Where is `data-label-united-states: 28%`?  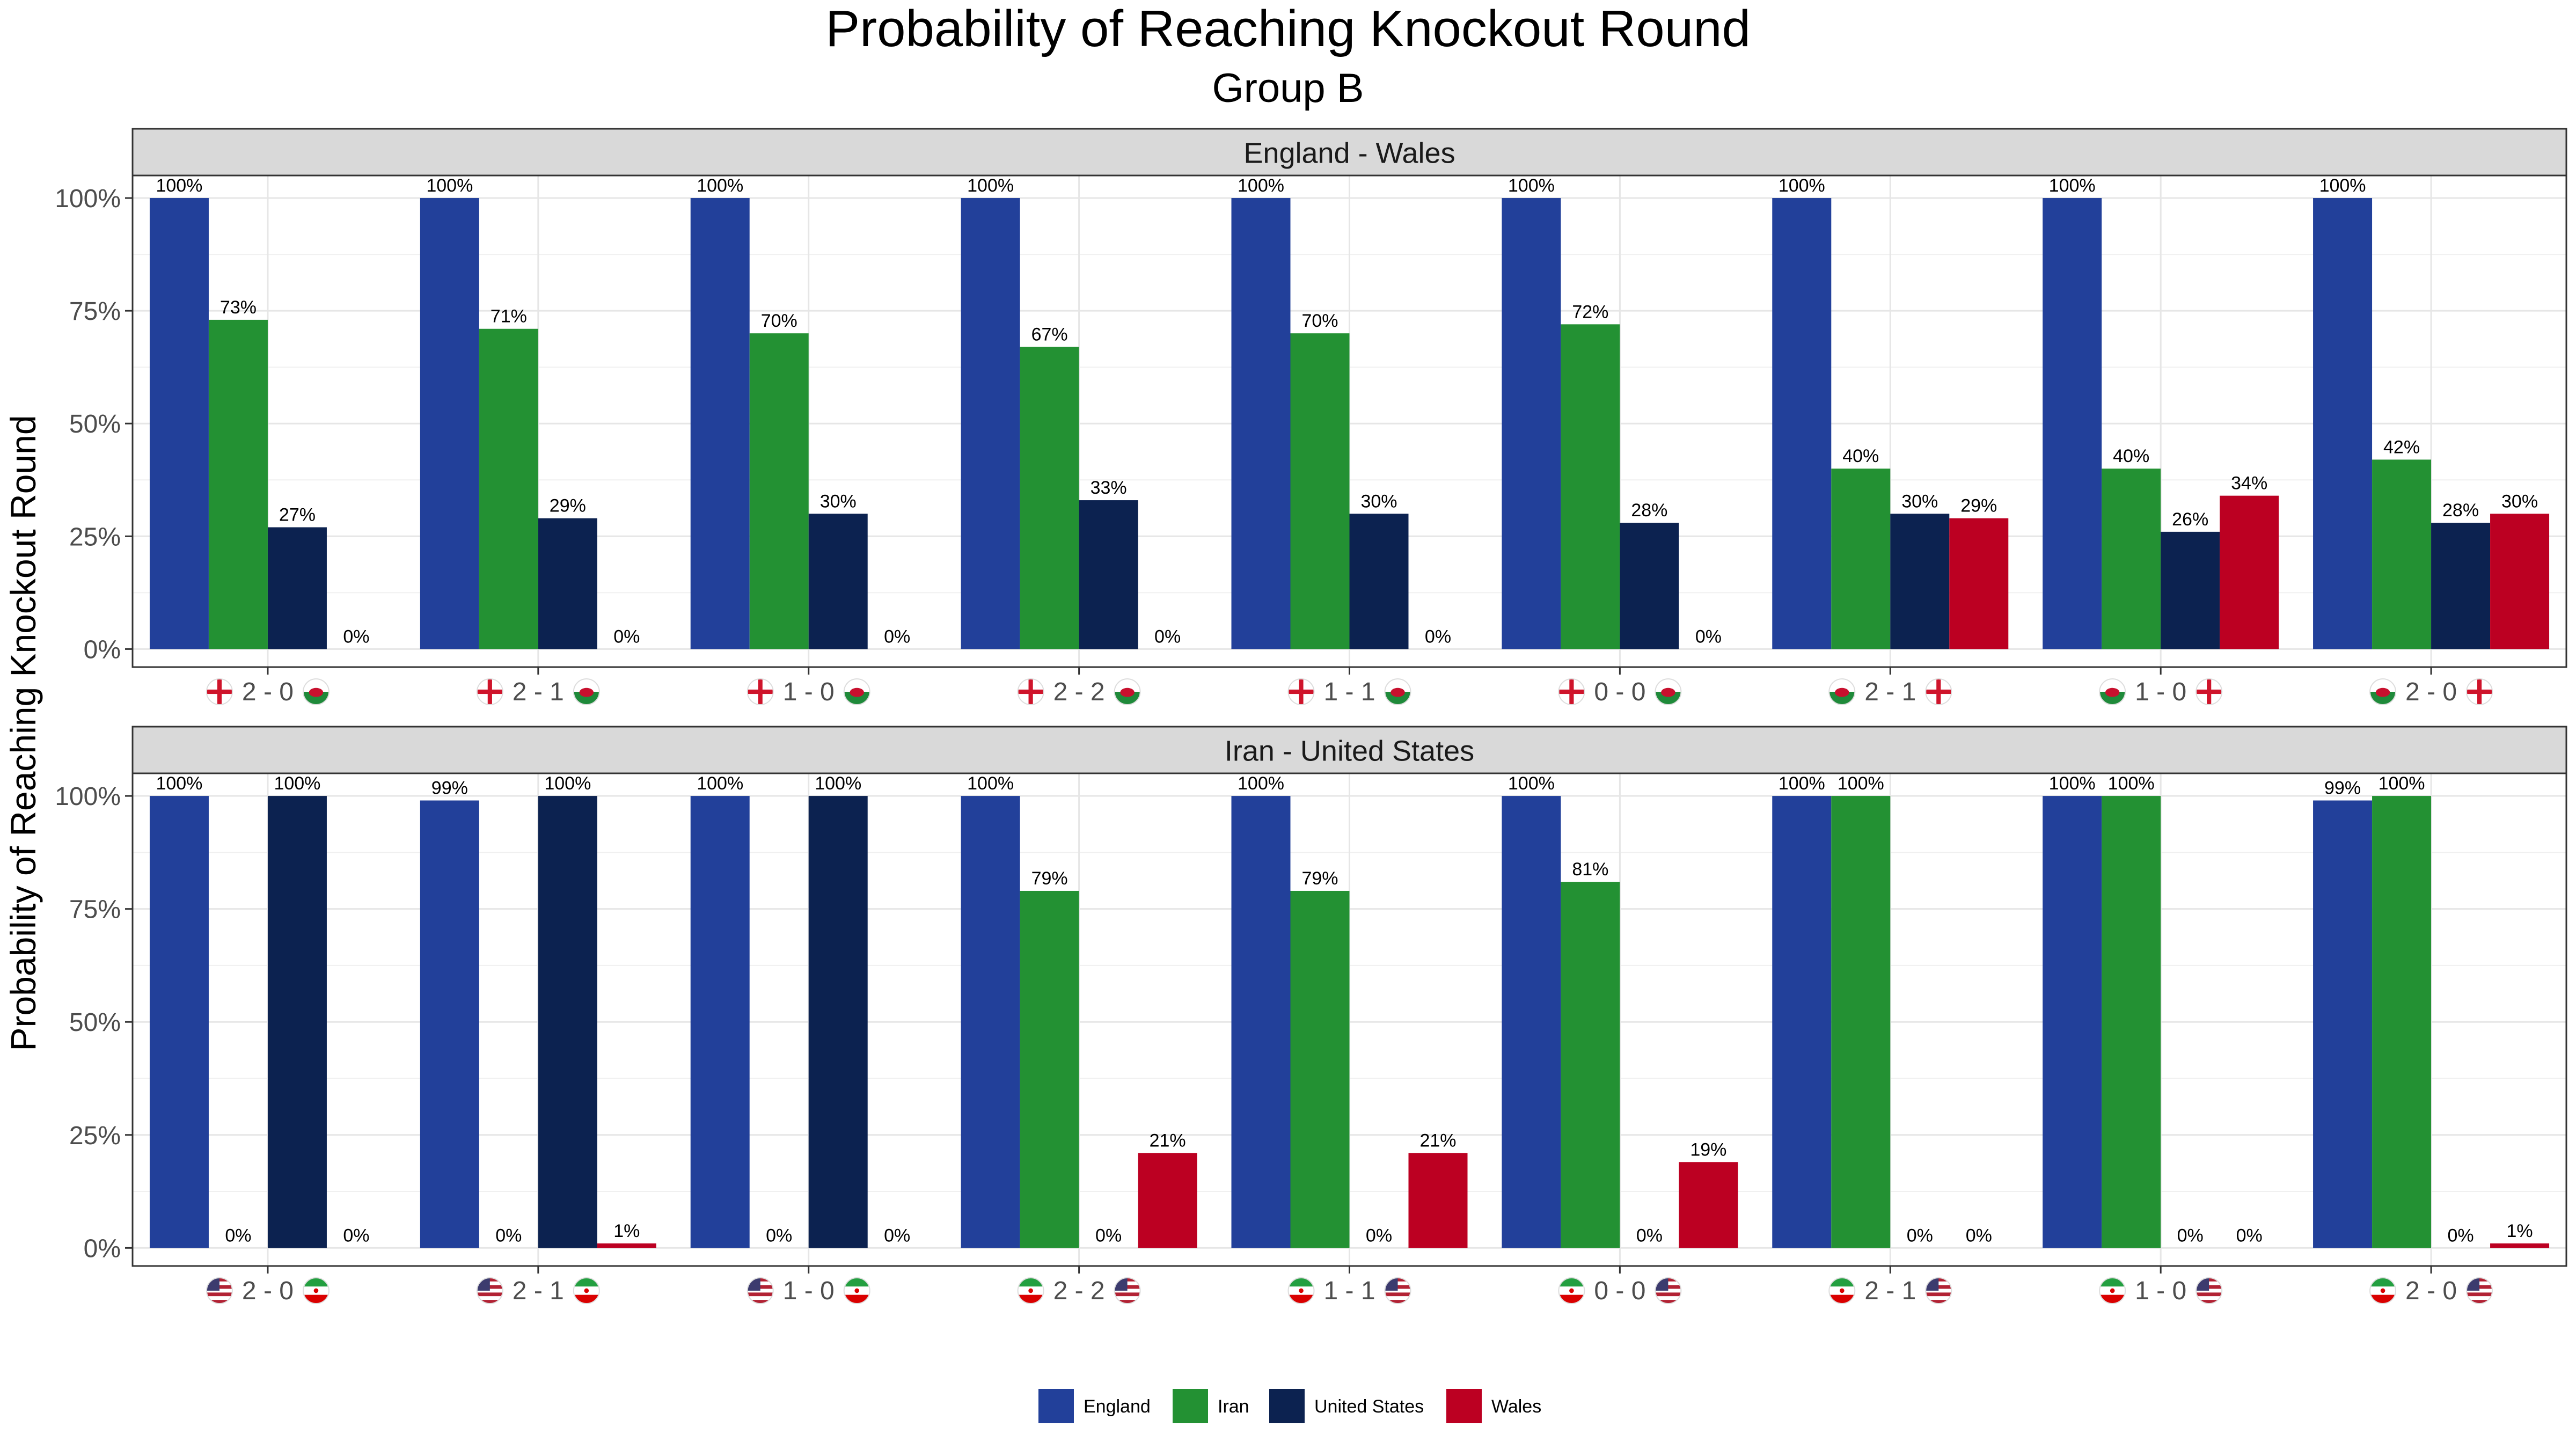
data-label-united-states: 28% is located at coordinates (1649, 510).